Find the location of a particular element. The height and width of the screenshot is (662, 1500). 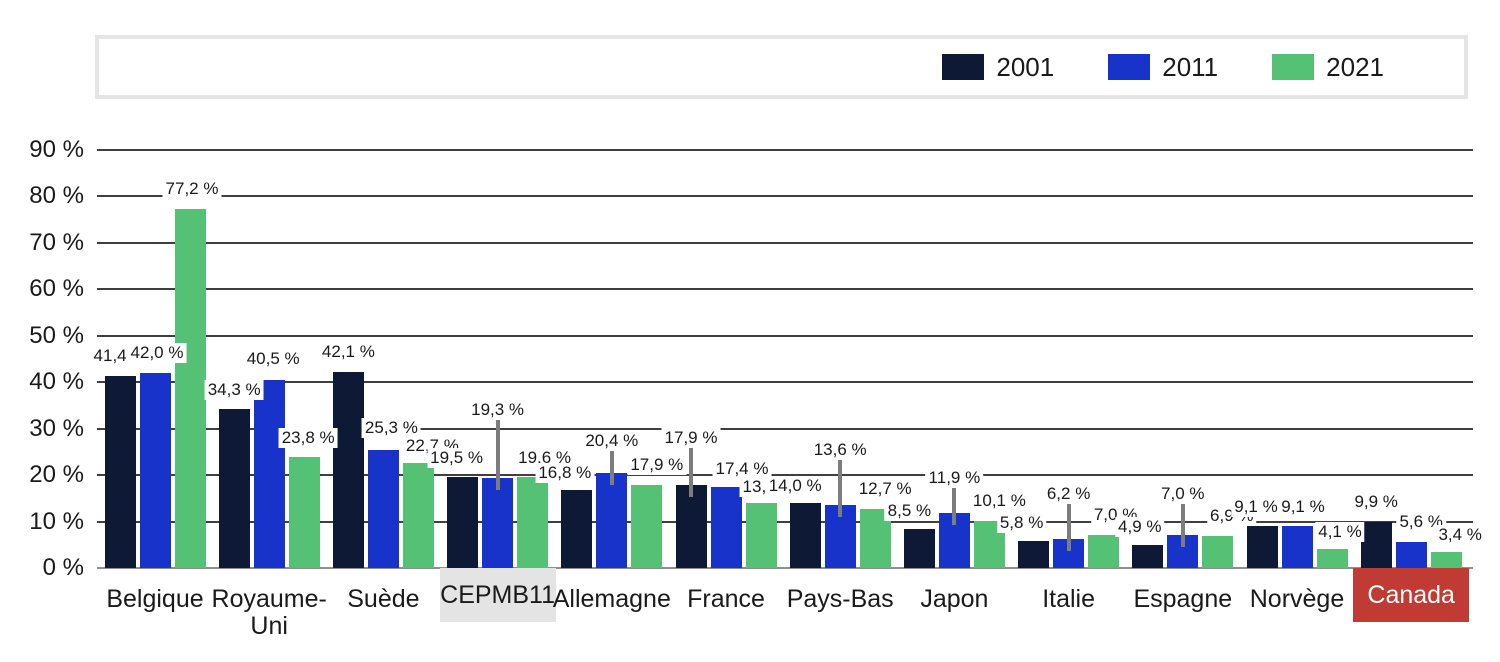

bar-2011-Norvège is located at coordinates (1297, 546).